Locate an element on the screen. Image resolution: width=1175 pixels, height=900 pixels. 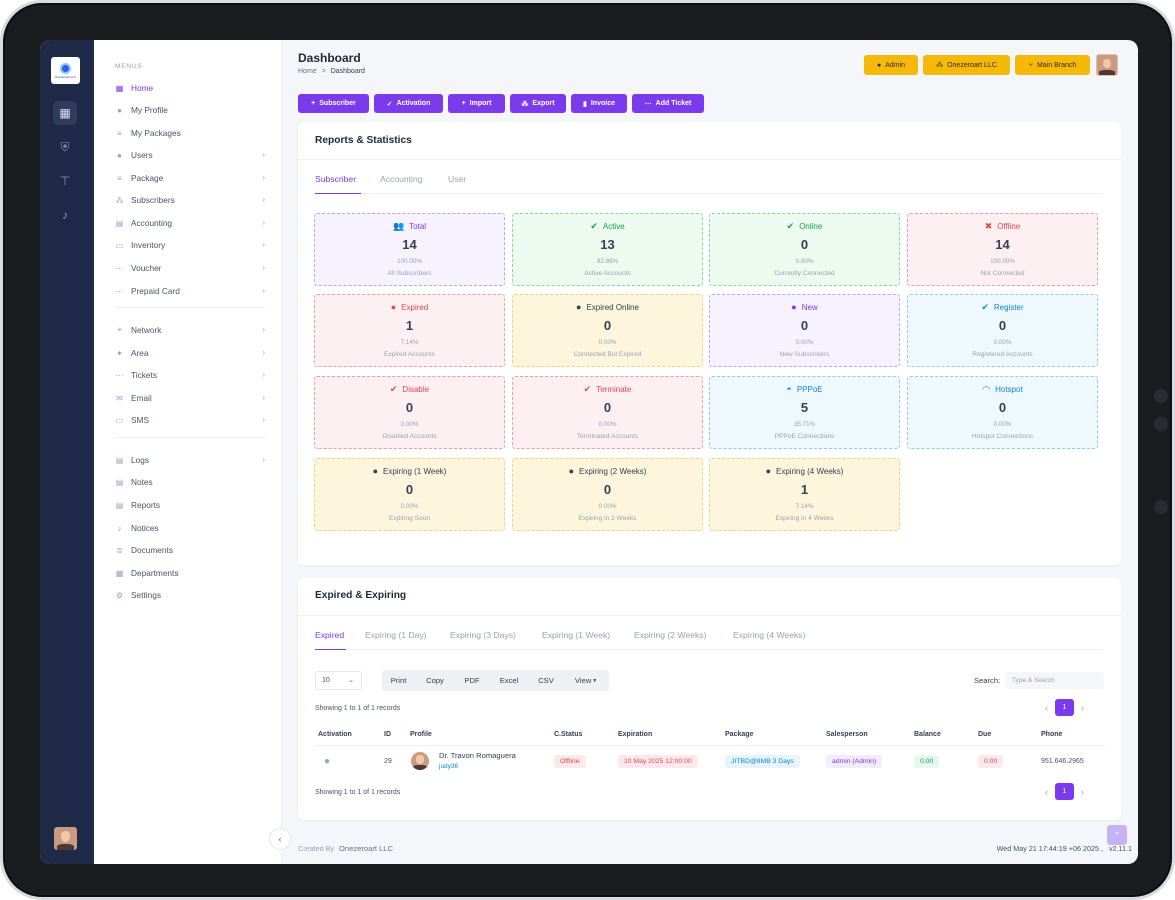
sidebar-item-reports: ▤ Reports is located at coordinates (190, 505).